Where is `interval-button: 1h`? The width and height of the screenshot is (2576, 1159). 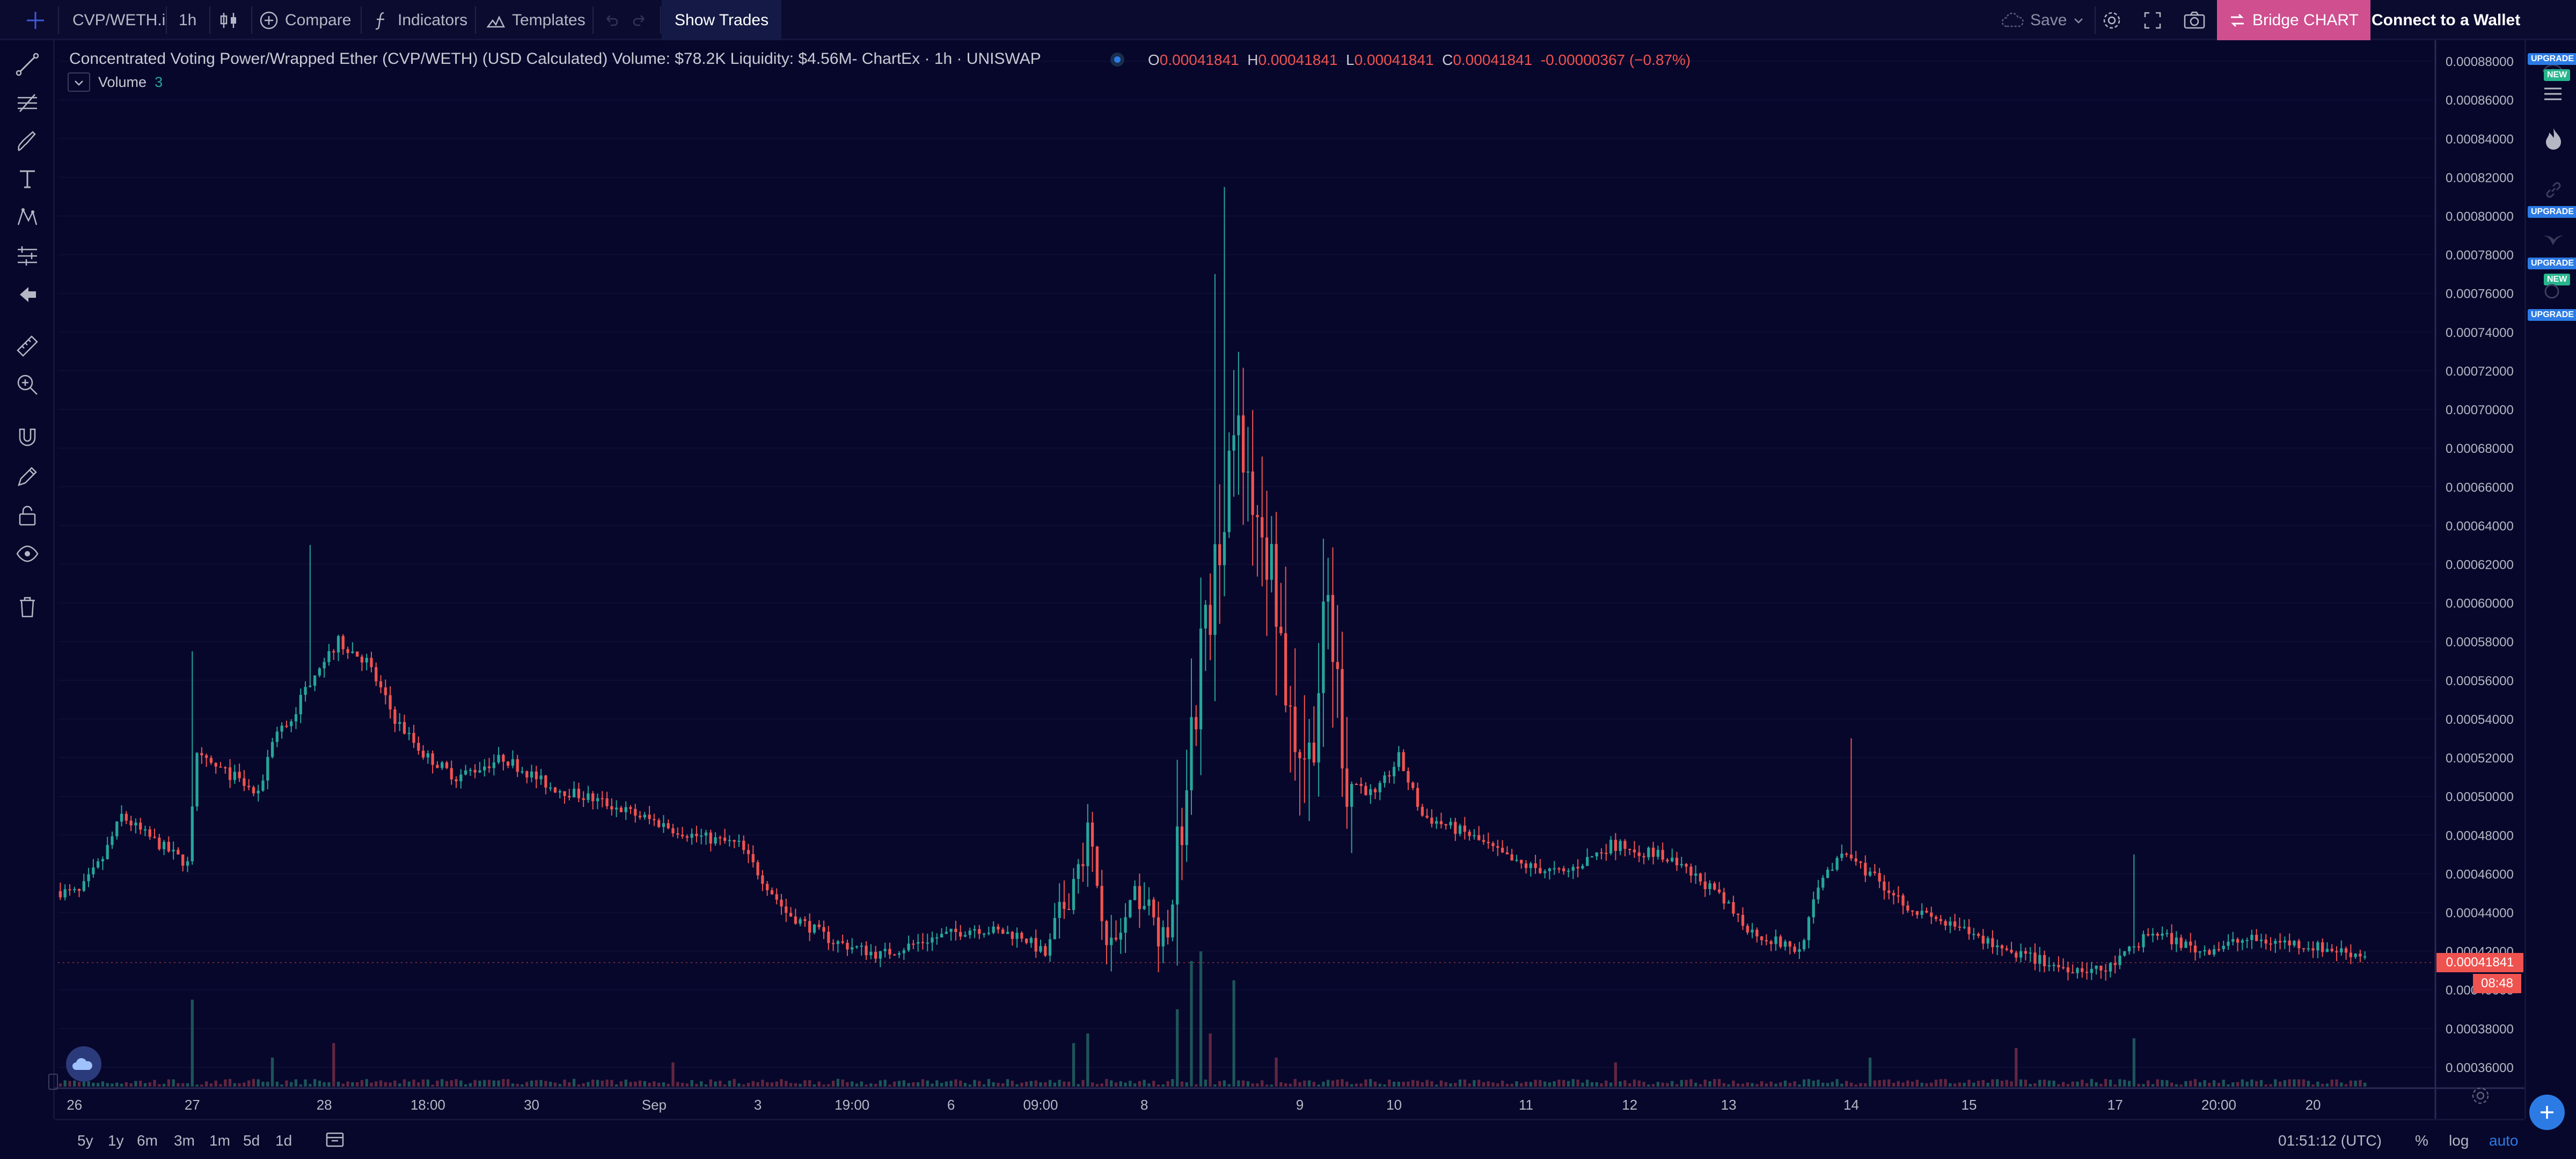
interval-button: 1h is located at coordinates (188, 20).